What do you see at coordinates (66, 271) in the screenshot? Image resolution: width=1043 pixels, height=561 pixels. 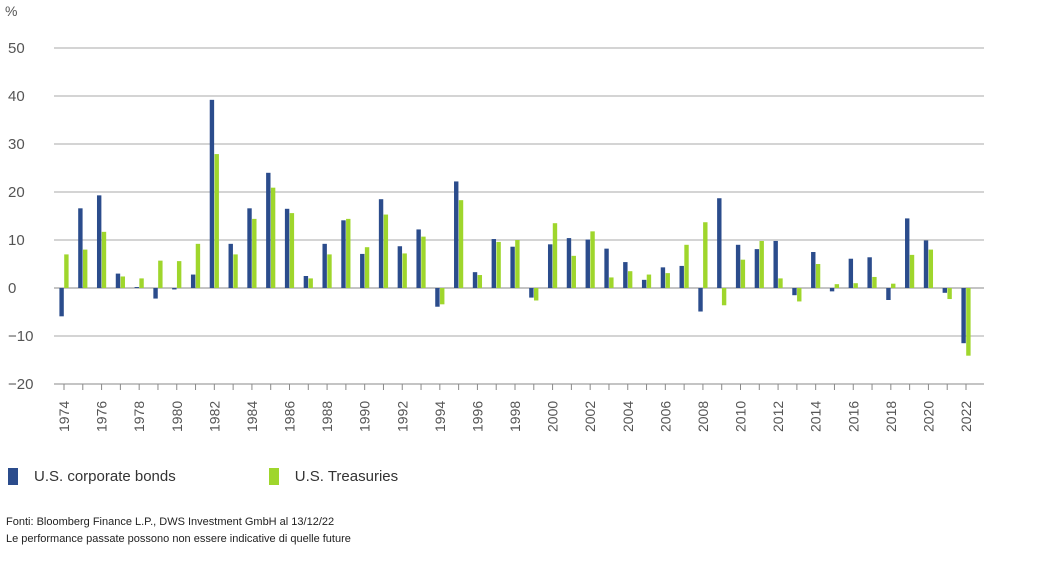 I see `bar-treasuries-1974` at bounding box center [66, 271].